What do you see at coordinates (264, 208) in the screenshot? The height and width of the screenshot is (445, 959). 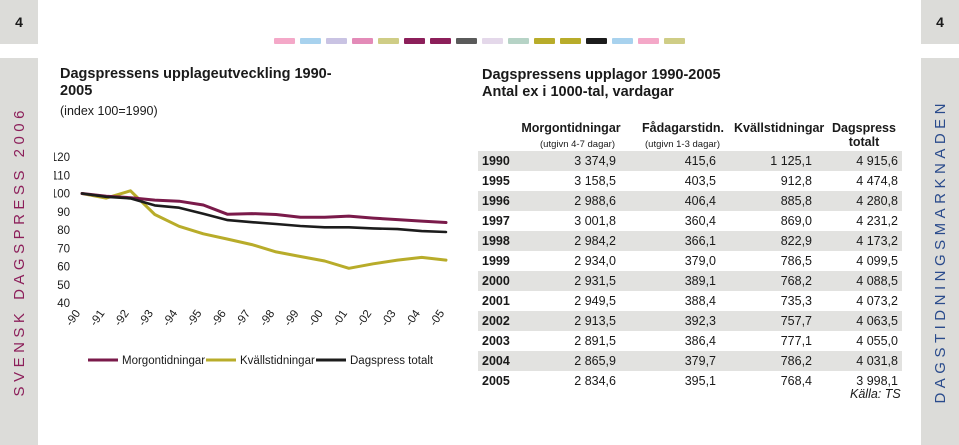 I see `series-line-morgontidningar` at bounding box center [264, 208].